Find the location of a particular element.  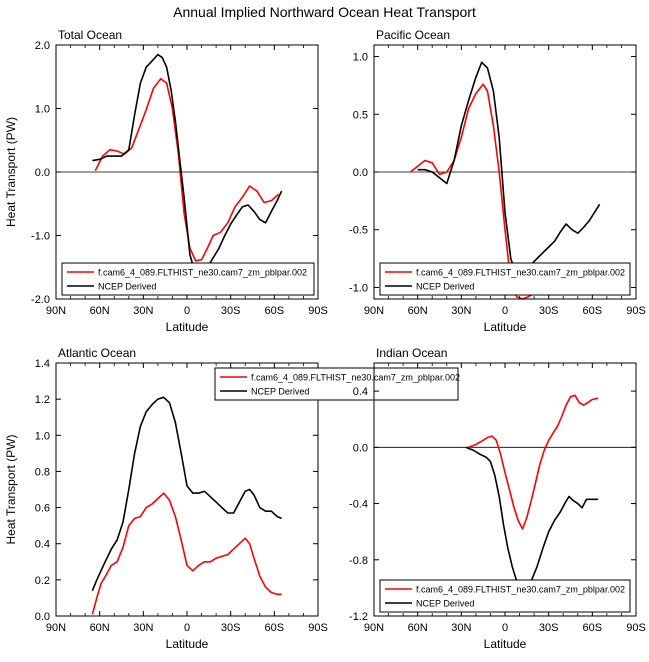

panel-title: Indian Ocean is located at coordinates (411, 353).